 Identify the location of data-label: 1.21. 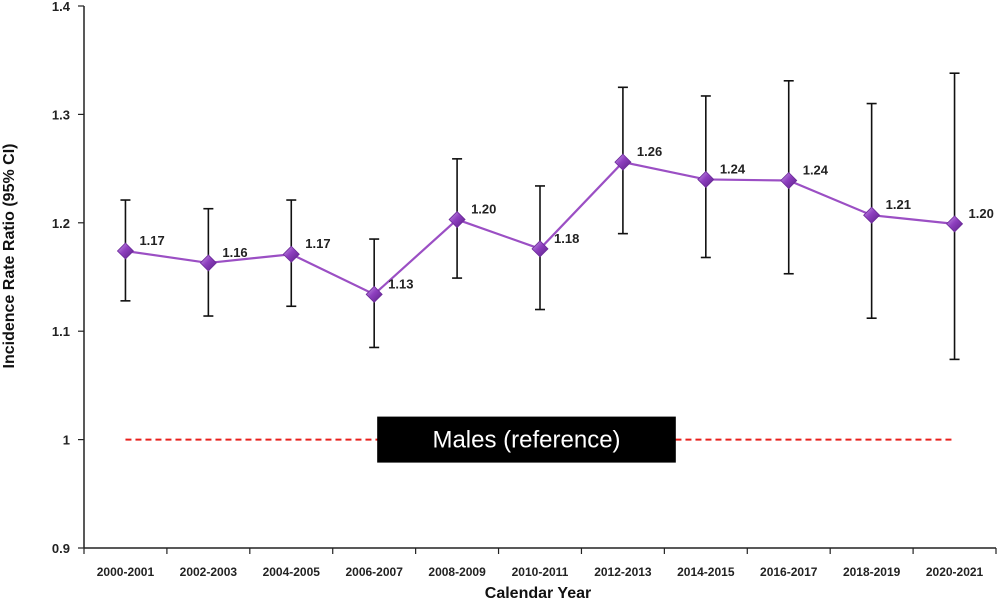
(898, 204).